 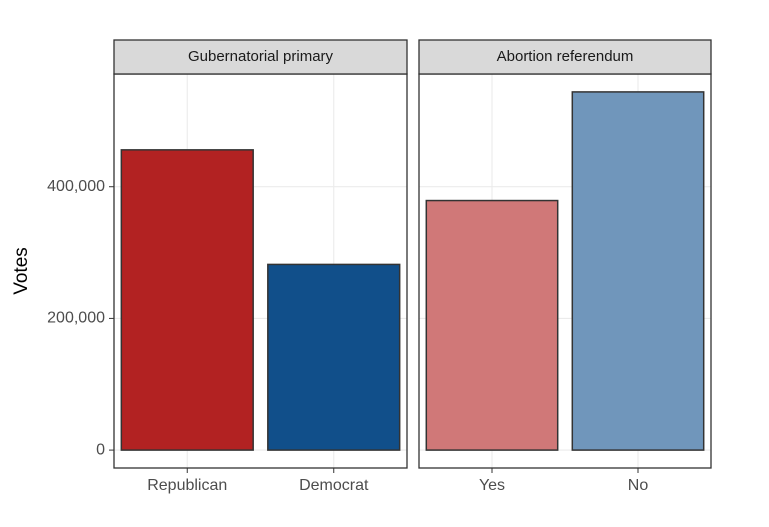 What do you see at coordinates (334, 485) in the screenshot?
I see `x-tick-label: Democrat` at bounding box center [334, 485].